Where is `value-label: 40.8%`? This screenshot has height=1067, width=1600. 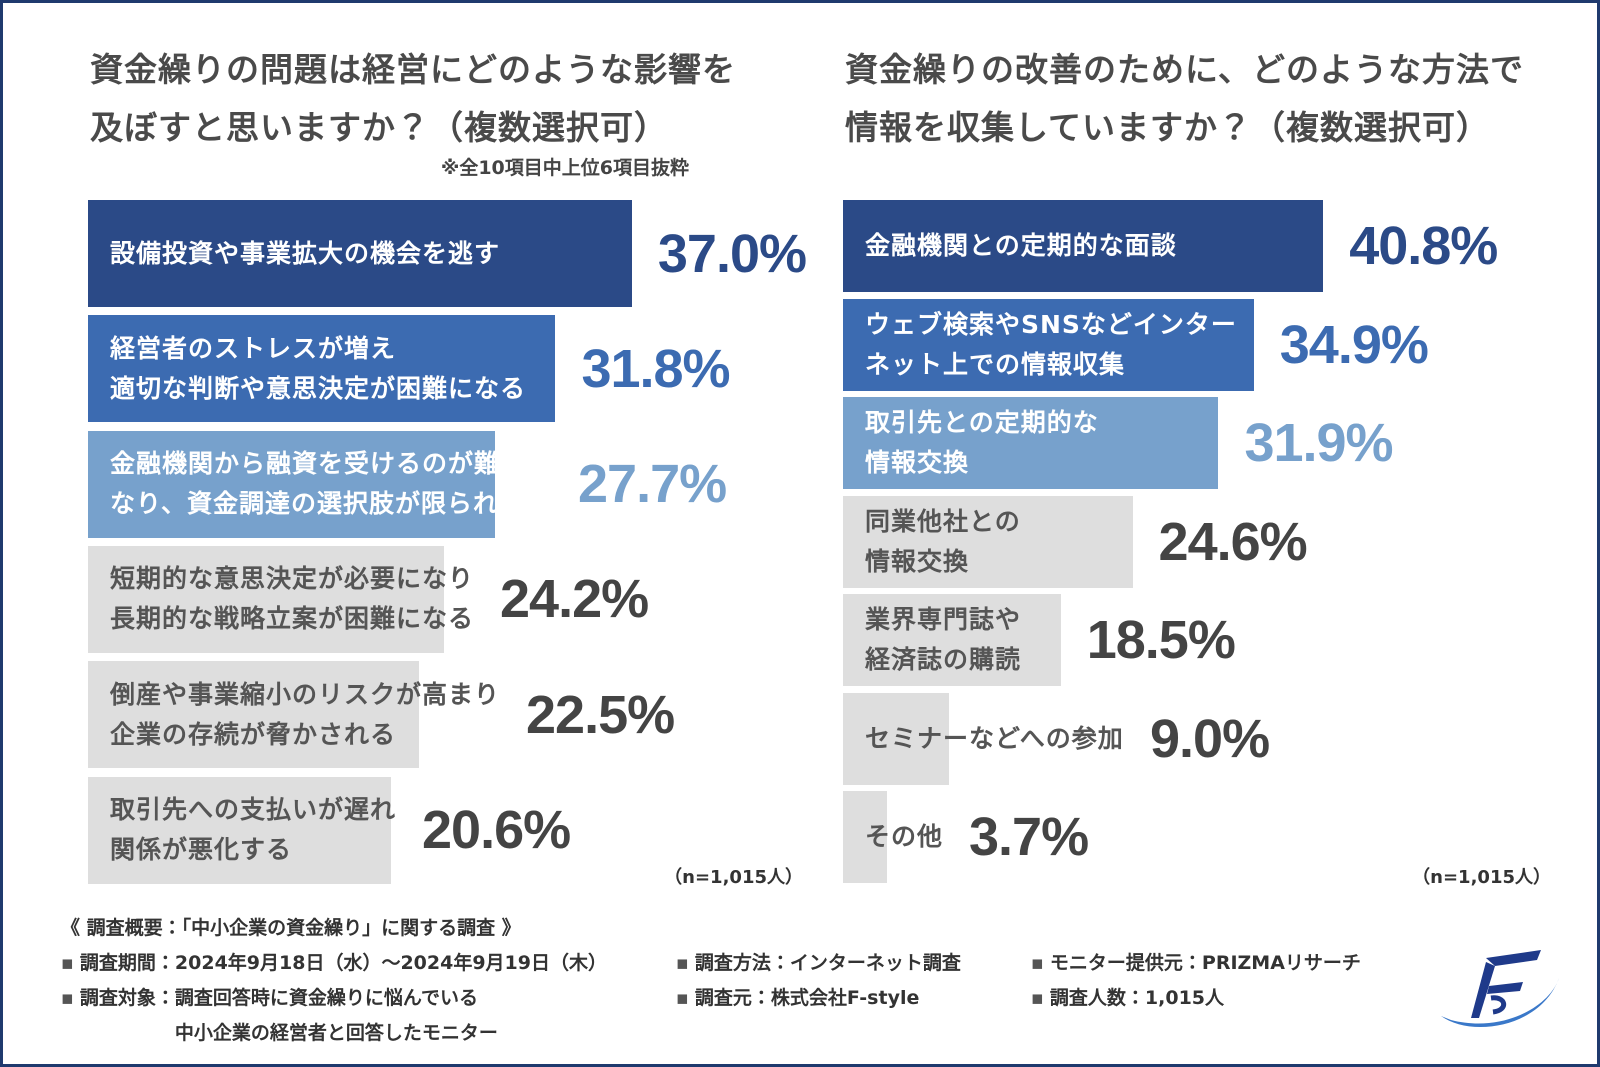
value-label: 40.8% is located at coordinates (1423, 246).